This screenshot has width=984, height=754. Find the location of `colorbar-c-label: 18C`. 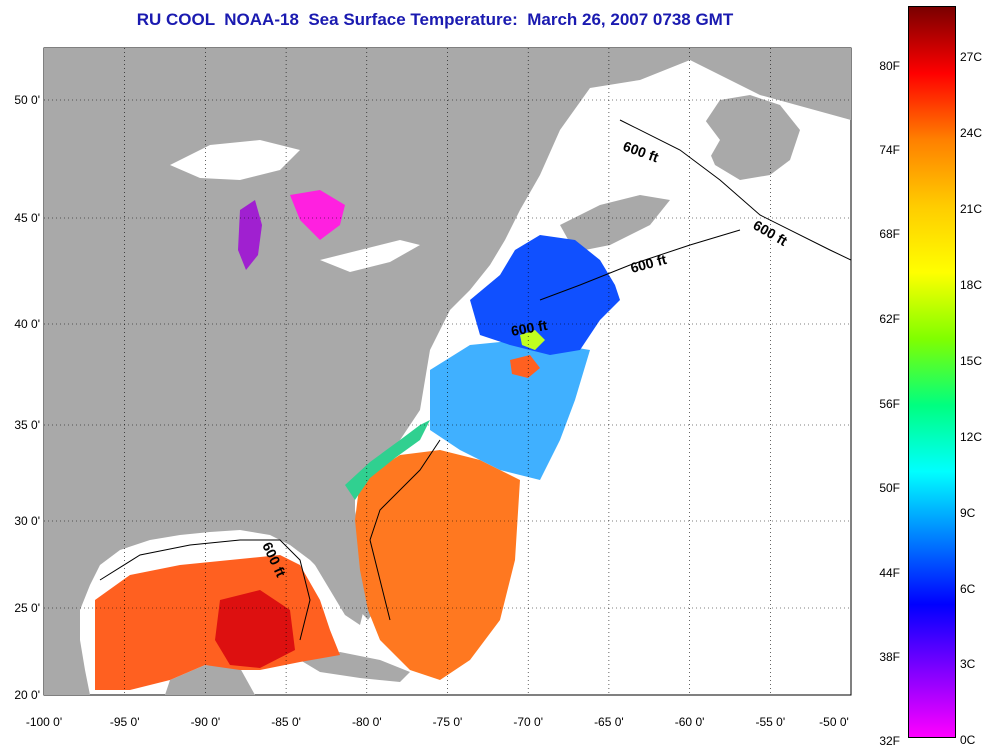

colorbar-c-label: 18C is located at coordinates (971, 285).